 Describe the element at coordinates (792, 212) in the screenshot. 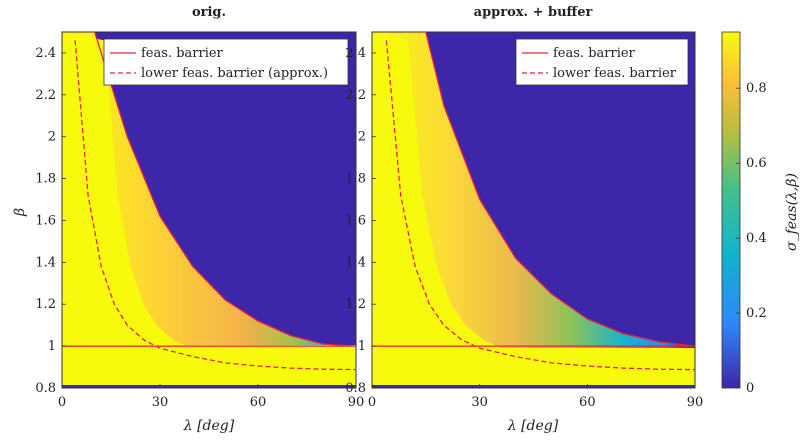

I see `colorbar-label: σ_feas(λ,β)` at that location.